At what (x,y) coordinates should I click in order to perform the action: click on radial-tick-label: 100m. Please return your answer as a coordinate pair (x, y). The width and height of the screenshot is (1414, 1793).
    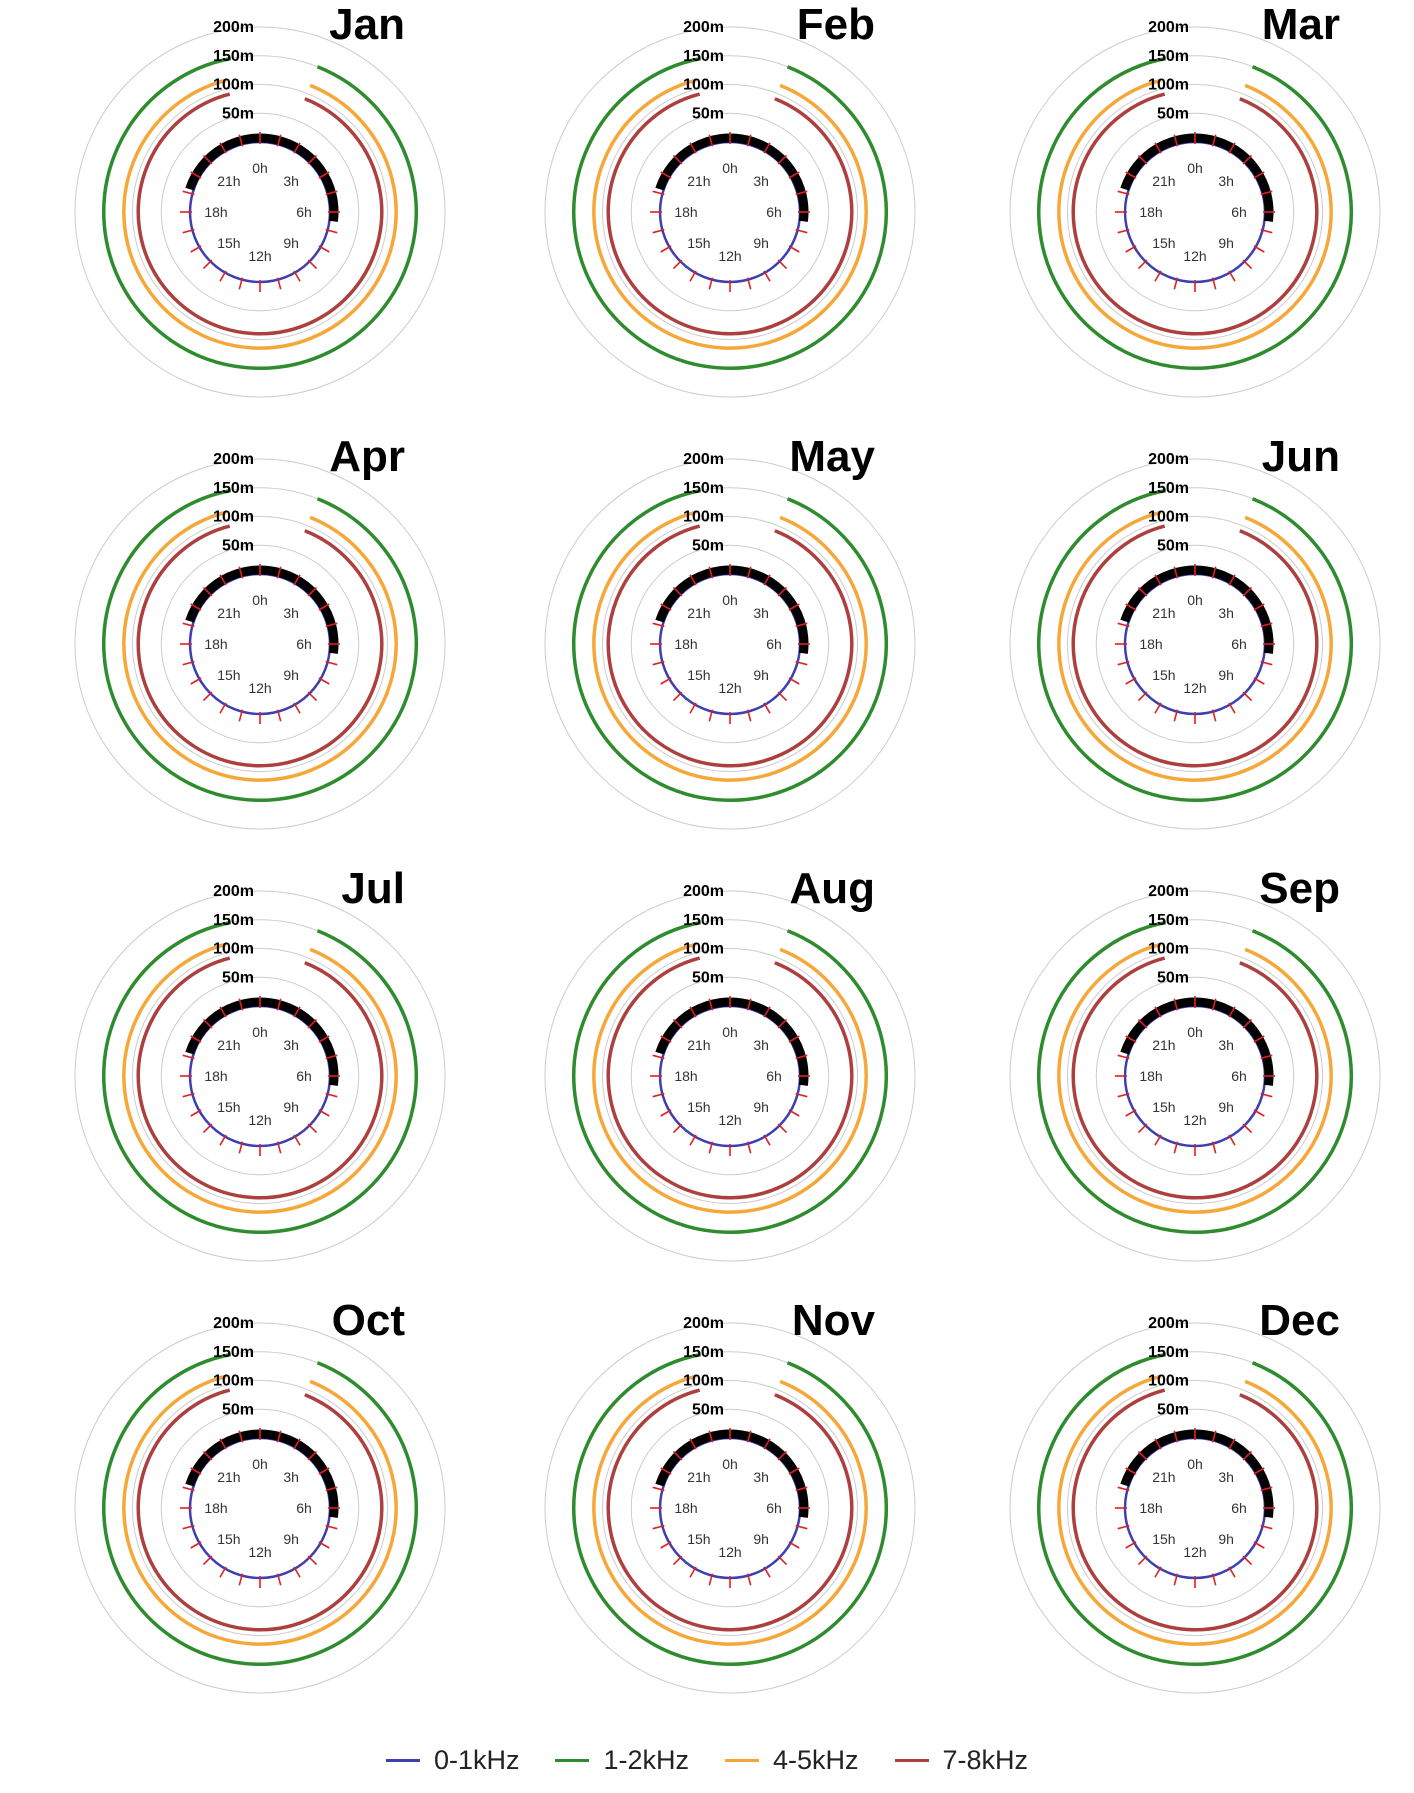
    Looking at the image, I should click on (1168, 949).